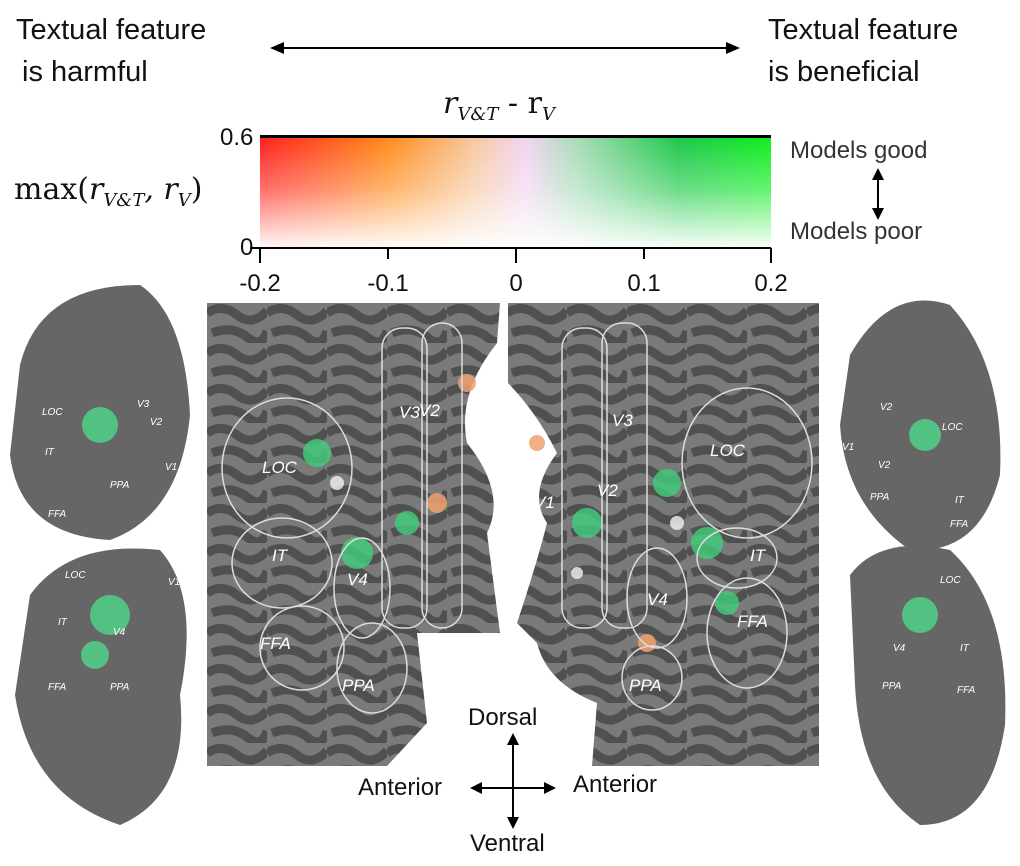  What do you see at coordinates (50, 452) in the screenshot?
I see `lt-IT: IT` at bounding box center [50, 452].